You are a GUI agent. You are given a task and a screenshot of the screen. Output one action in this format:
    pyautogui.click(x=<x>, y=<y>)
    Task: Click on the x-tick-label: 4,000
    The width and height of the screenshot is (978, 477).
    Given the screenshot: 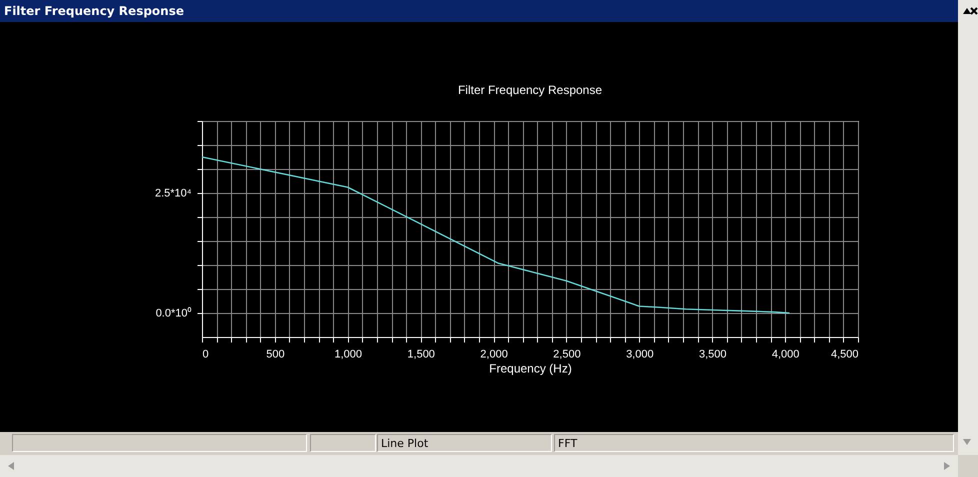 What is the action you would take?
    pyautogui.click(x=786, y=354)
    